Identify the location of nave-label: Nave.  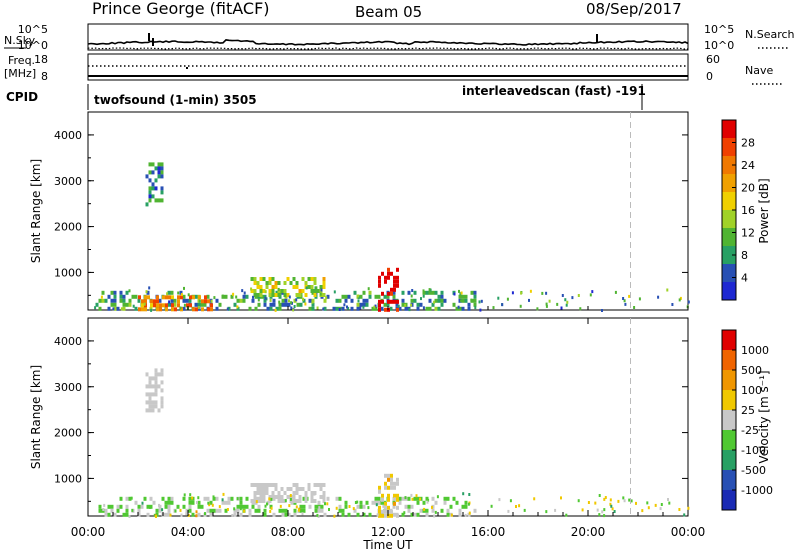
(759, 70).